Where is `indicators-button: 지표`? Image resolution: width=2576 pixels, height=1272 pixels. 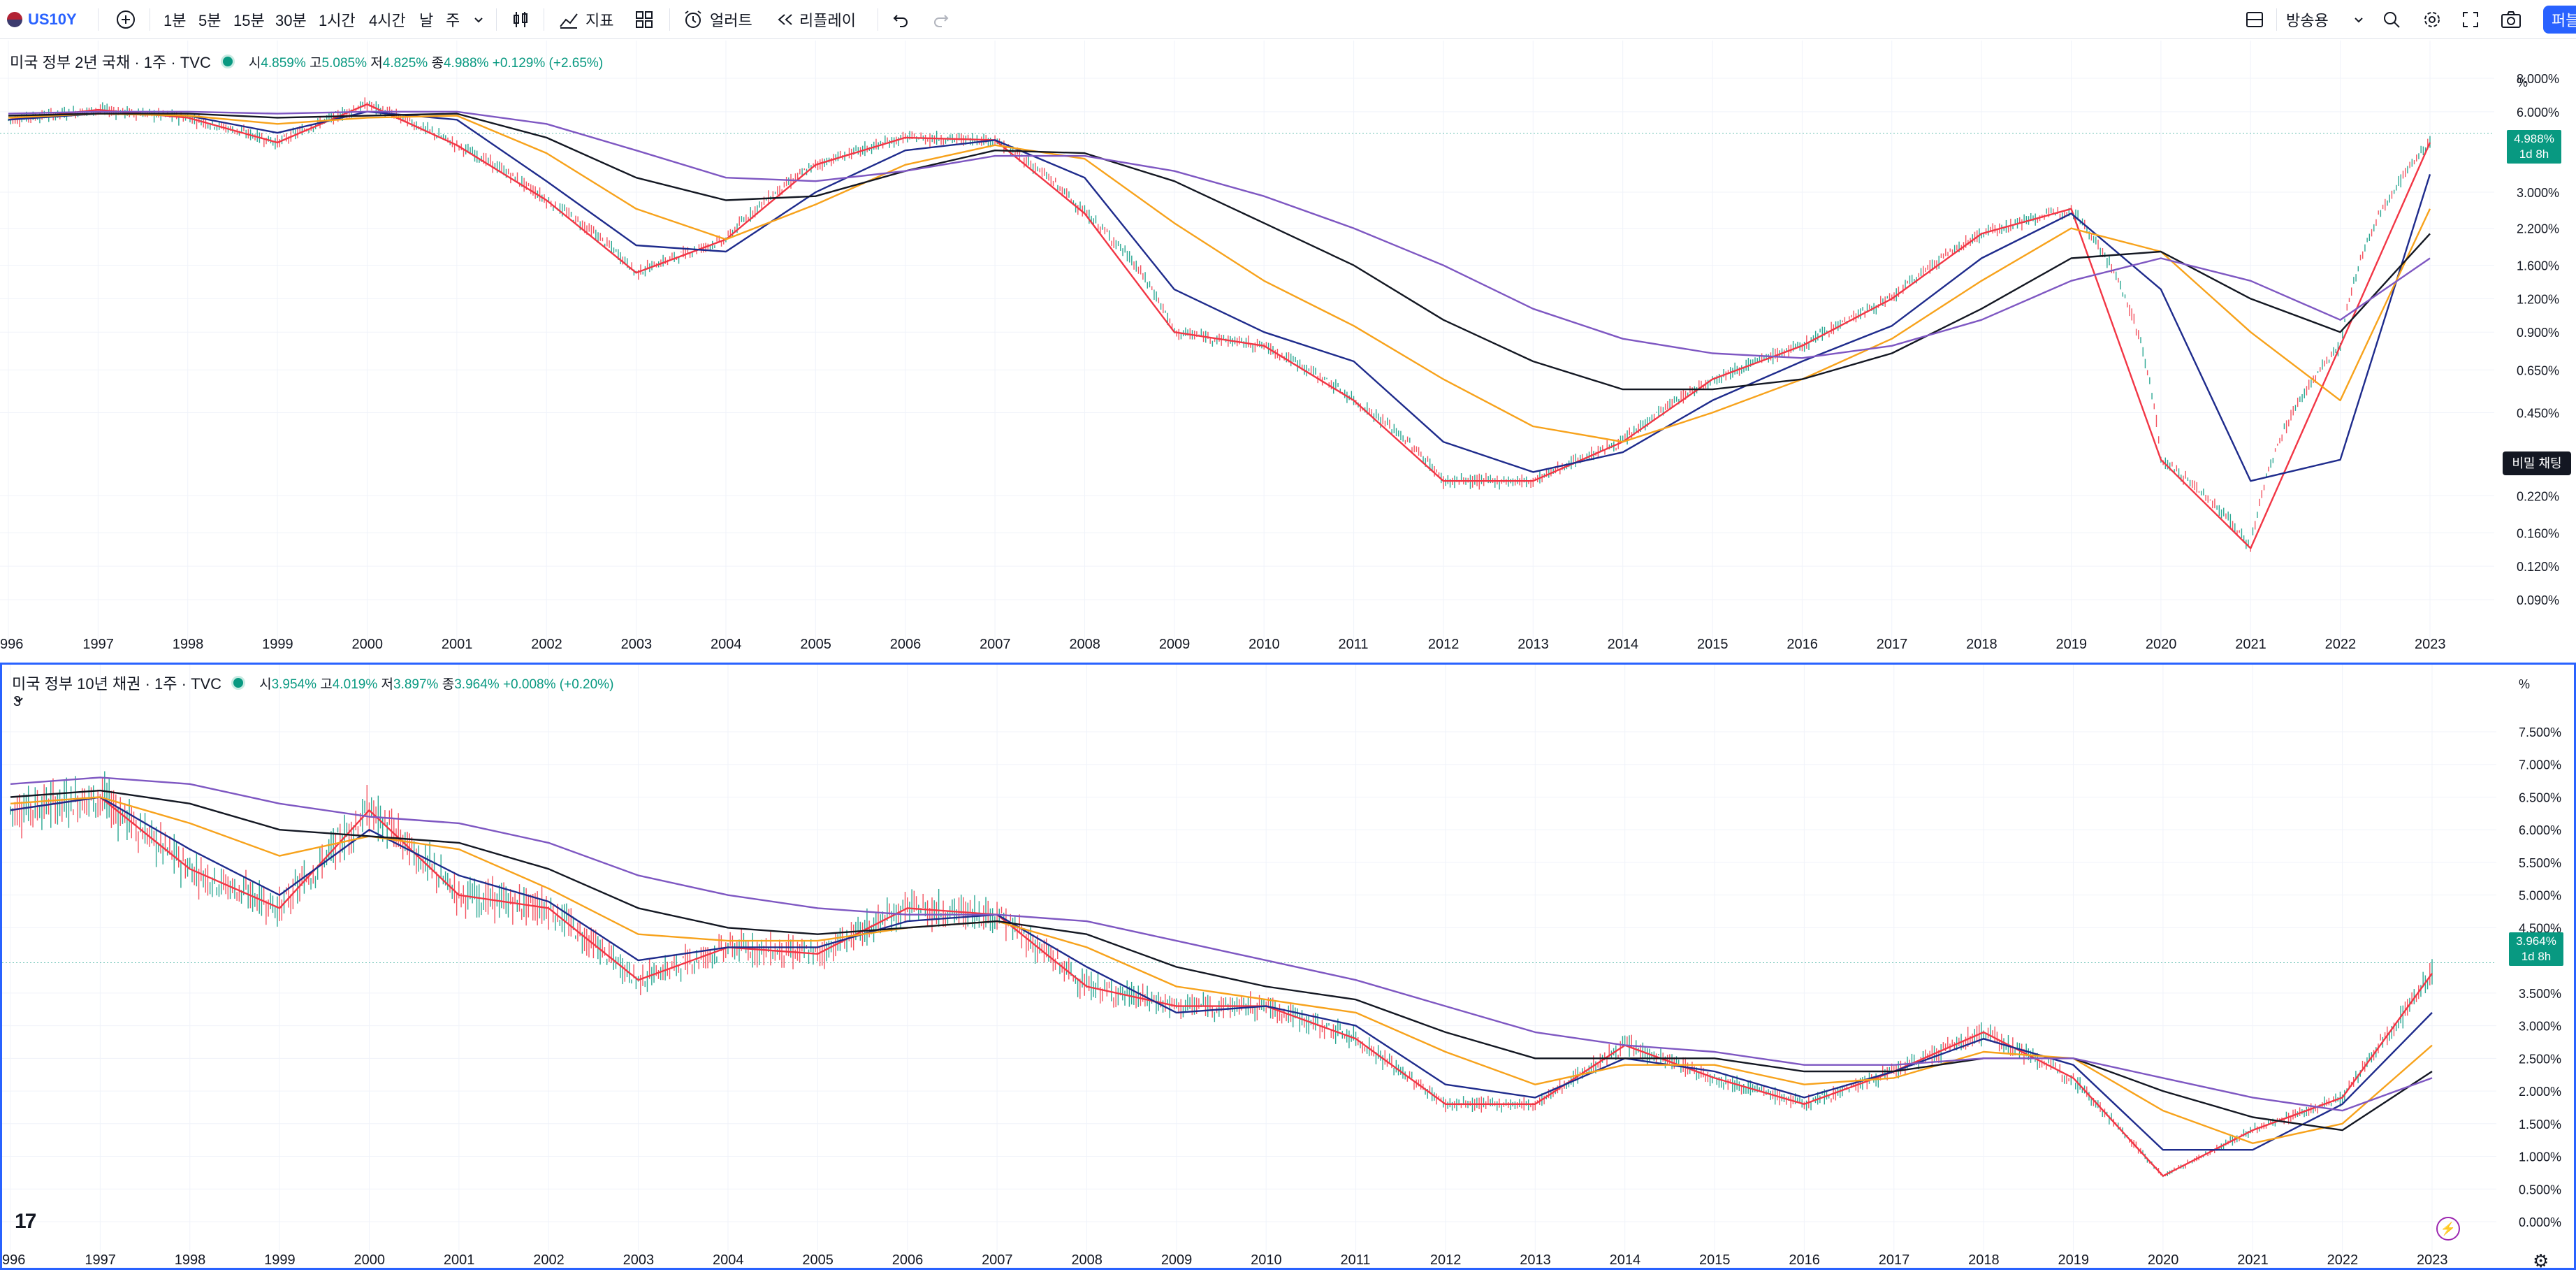
indicators-button: 지표 is located at coordinates (585, 19).